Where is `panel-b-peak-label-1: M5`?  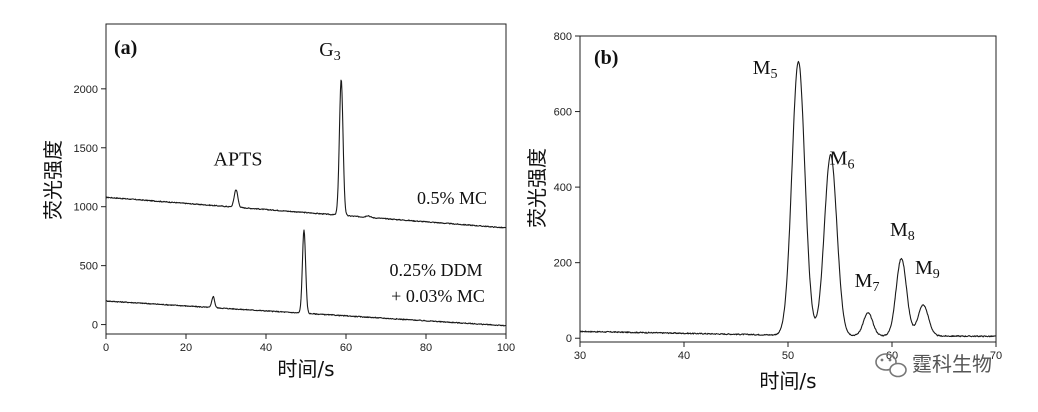
panel-b-peak-label-1: M5 is located at coordinates (765, 69).